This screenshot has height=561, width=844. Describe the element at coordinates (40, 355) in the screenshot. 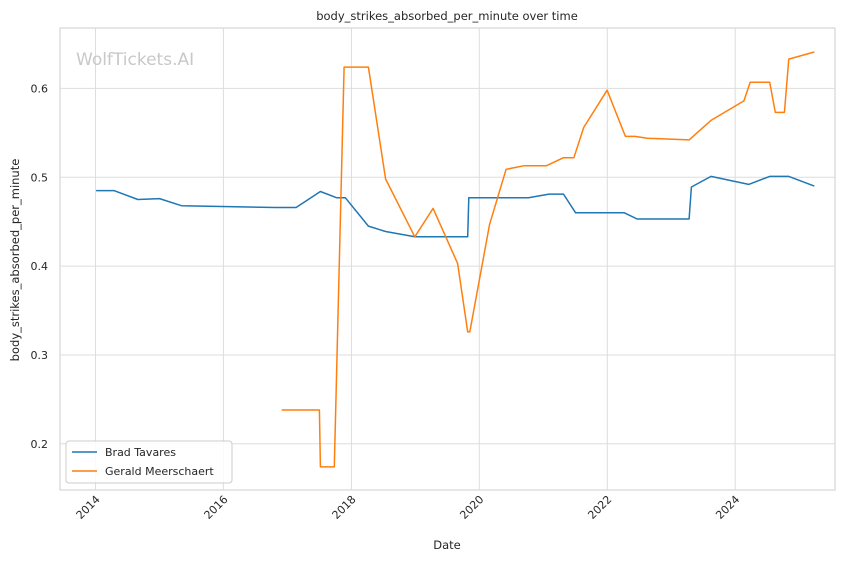

I see `y-tick-label: 0.3` at that location.